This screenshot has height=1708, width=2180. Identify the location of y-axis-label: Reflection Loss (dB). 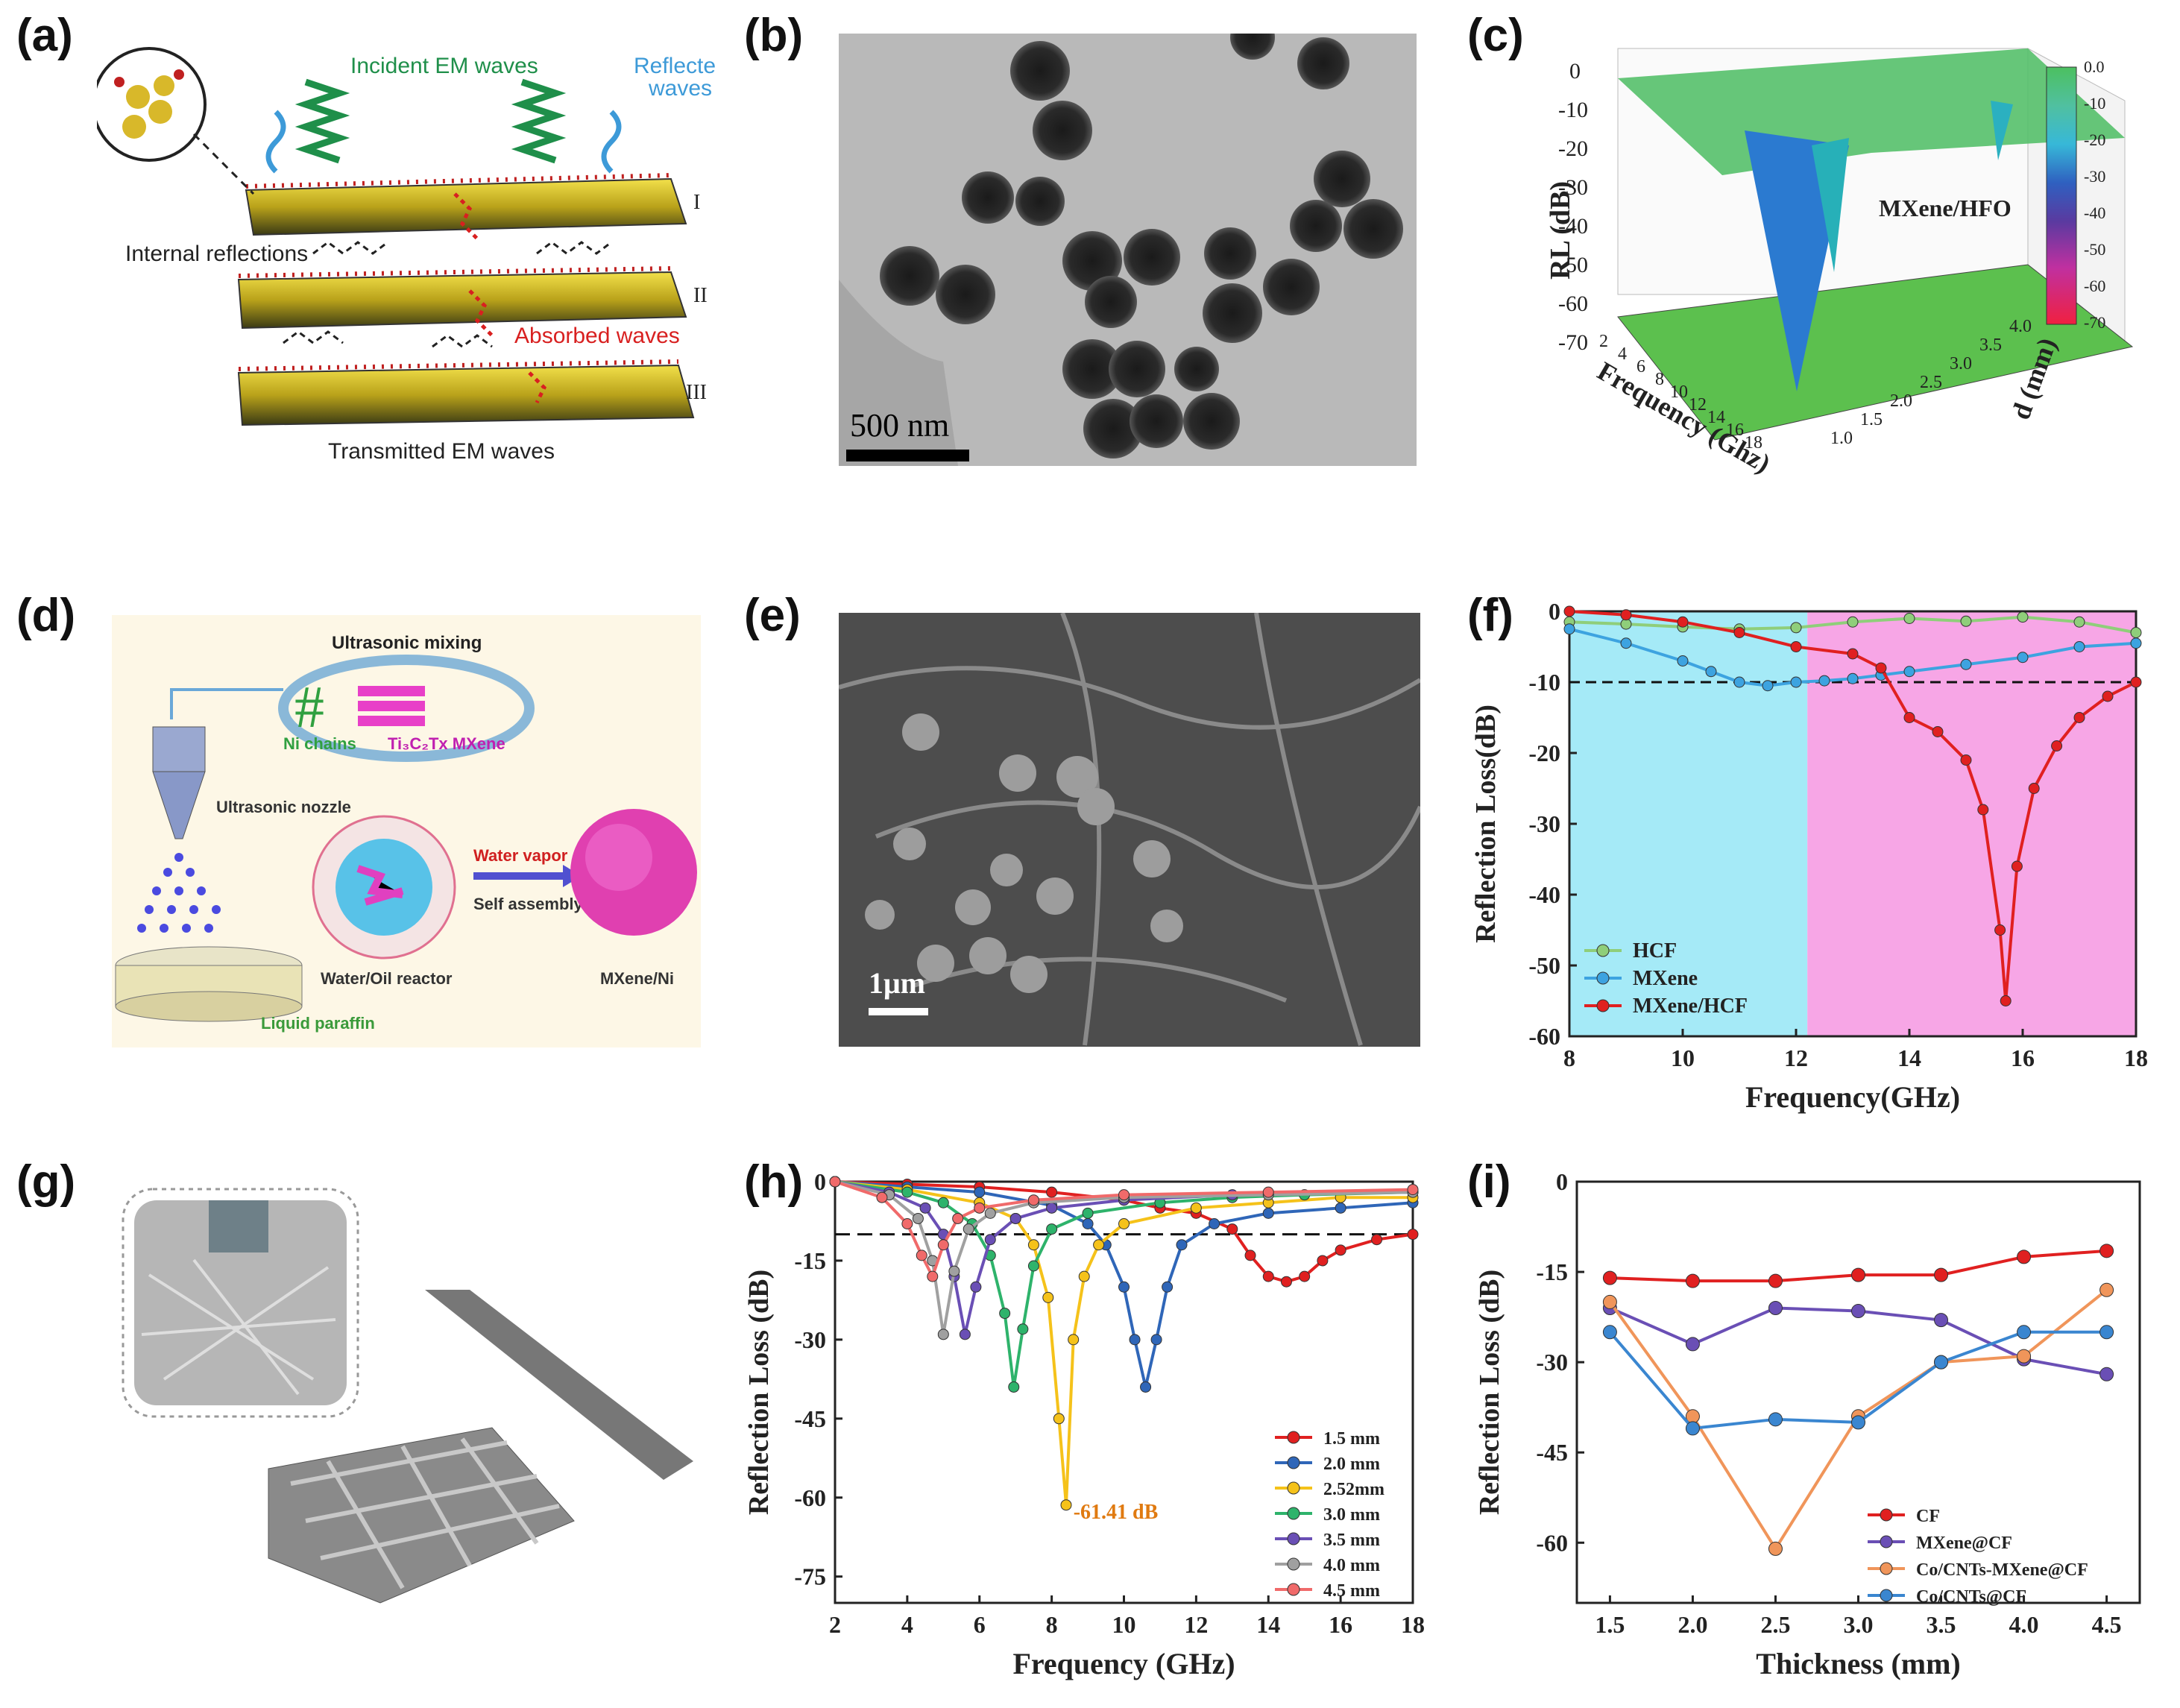
(1489, 1392).